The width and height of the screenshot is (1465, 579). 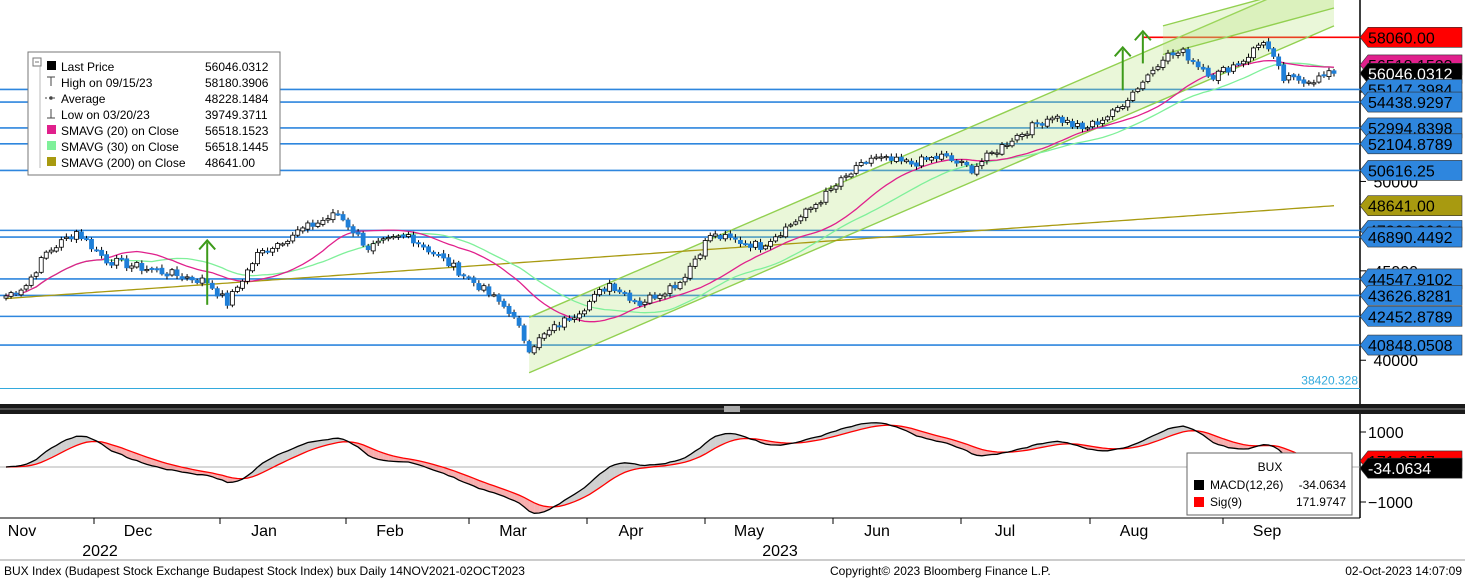 What do you see at coordinates (123, 163) in the screenshot?
I see `legend-label: SMAVG (200) on Close` at bounding box center [123, 163].